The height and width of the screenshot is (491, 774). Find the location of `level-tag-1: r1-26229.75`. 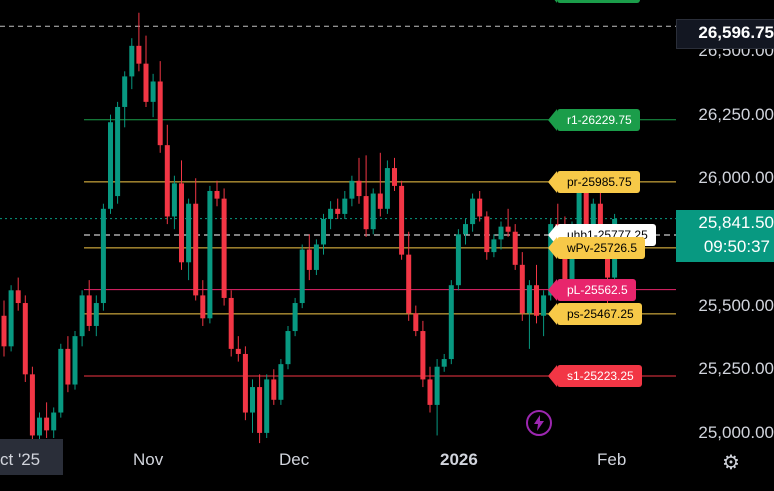

level-tag-1: r1-26229.75 is located at coordinates (594, 119).